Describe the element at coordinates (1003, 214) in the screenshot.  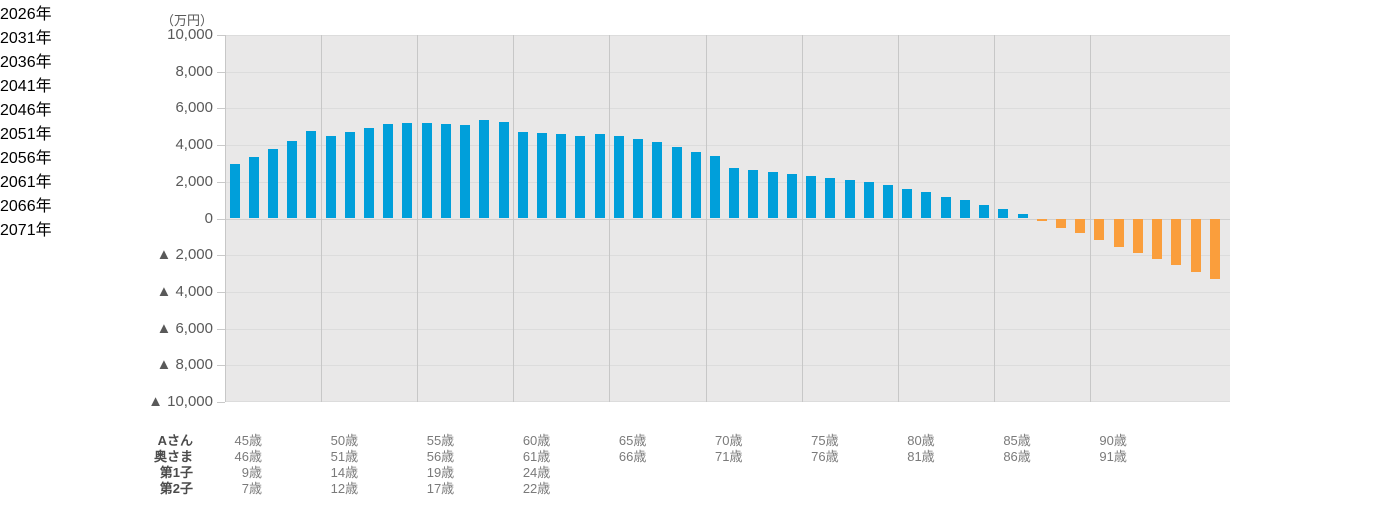
I see `bar-2066` at that location.